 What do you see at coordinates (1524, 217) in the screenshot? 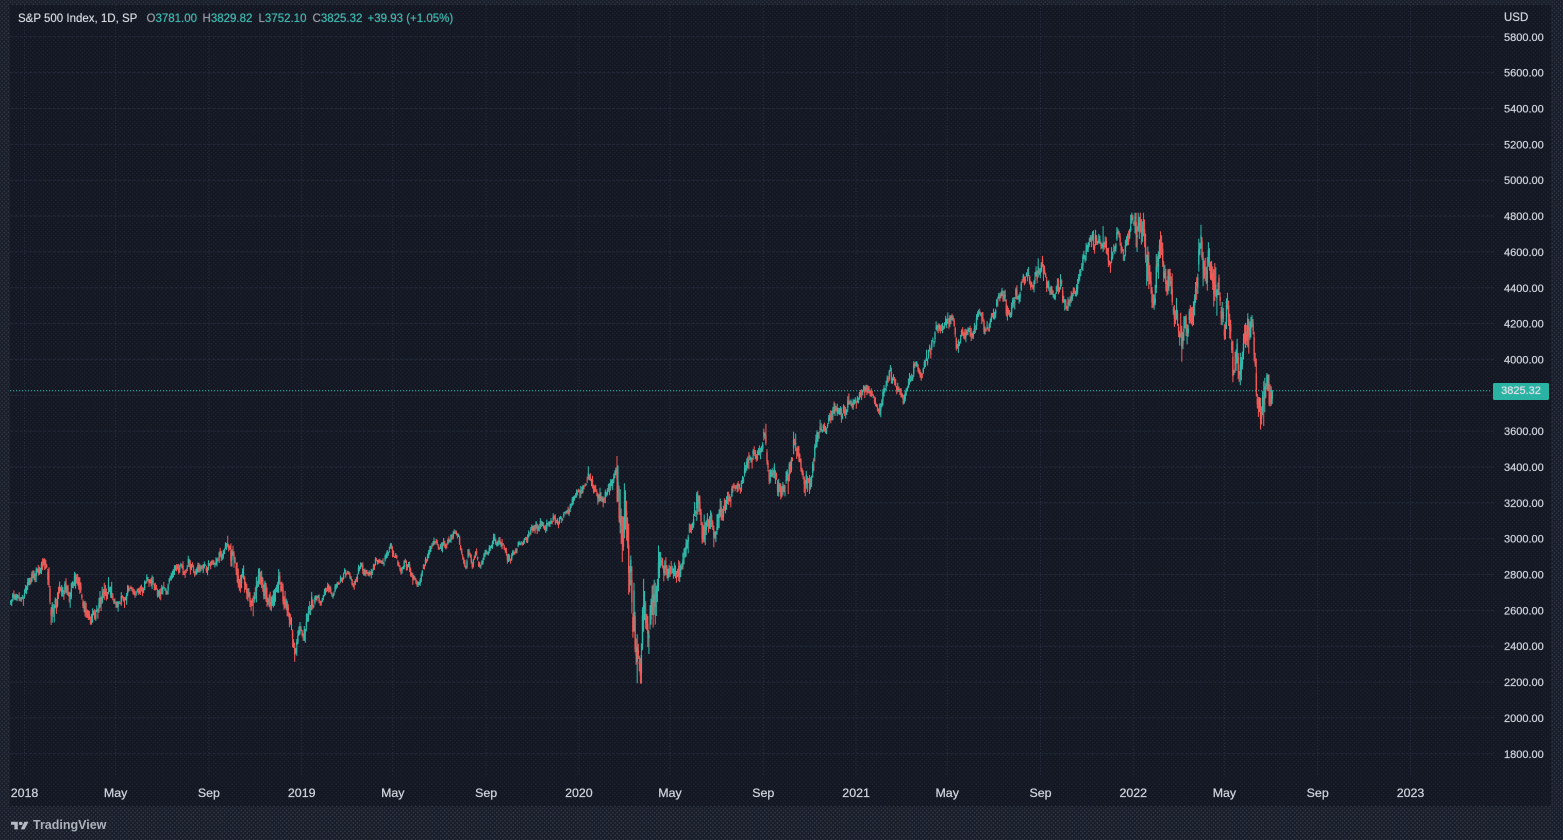
I see `svg-text: 4800.00` at bounding box center [1524, 217].